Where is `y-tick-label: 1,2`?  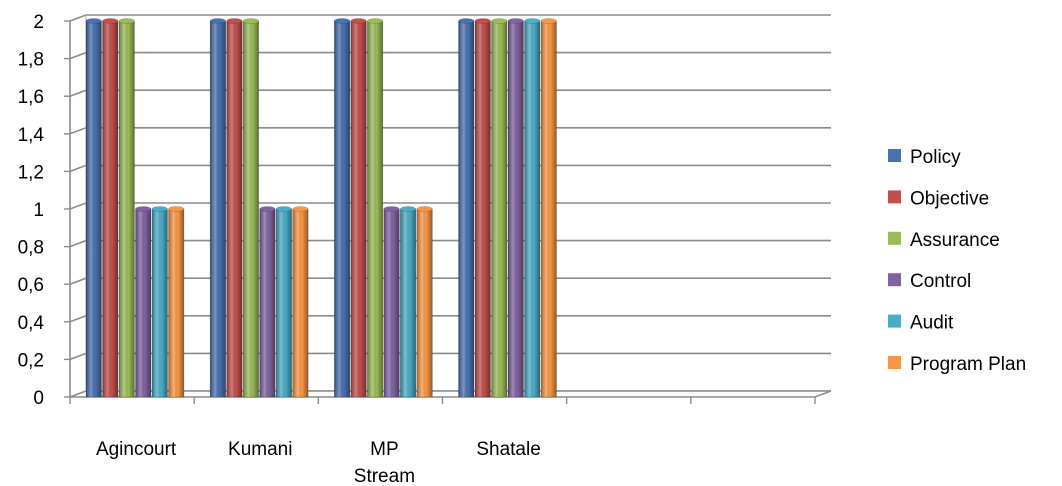 y-tick-label: 1,2 is located at coordinates (31, 172).